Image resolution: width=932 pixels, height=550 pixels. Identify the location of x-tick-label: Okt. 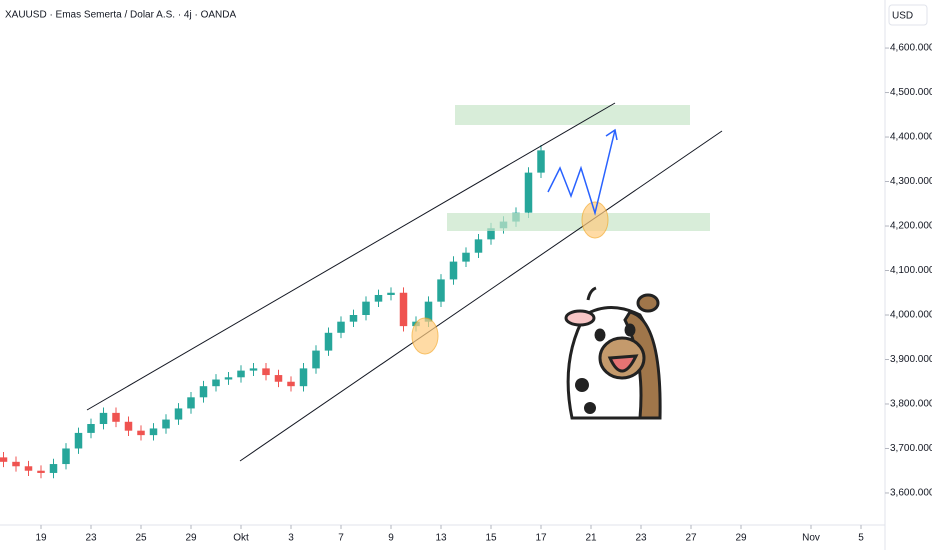
(241, 538).